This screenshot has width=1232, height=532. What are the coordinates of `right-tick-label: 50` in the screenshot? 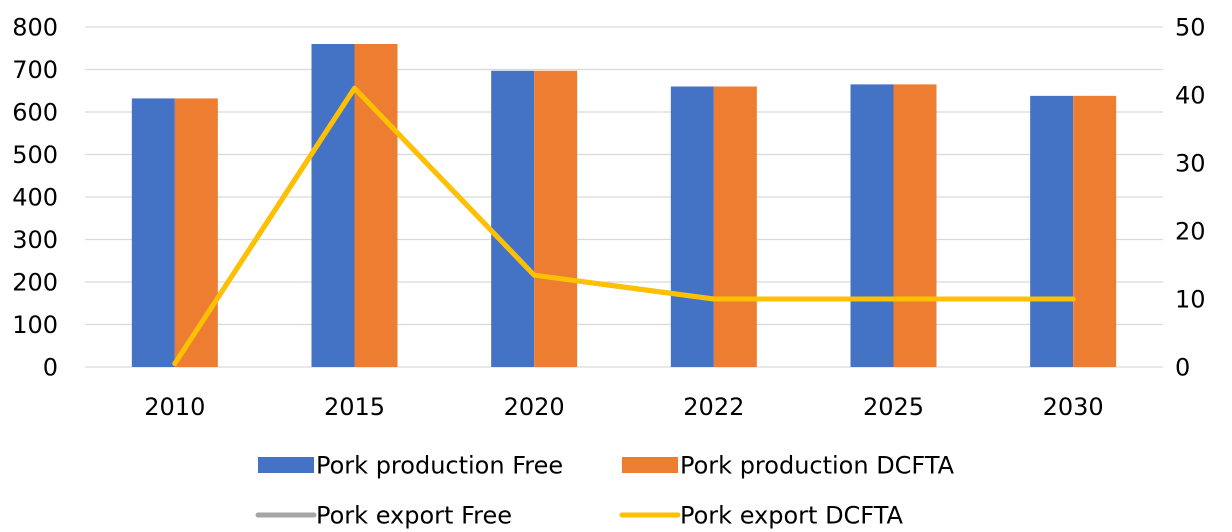 It's located at (1190, 28).